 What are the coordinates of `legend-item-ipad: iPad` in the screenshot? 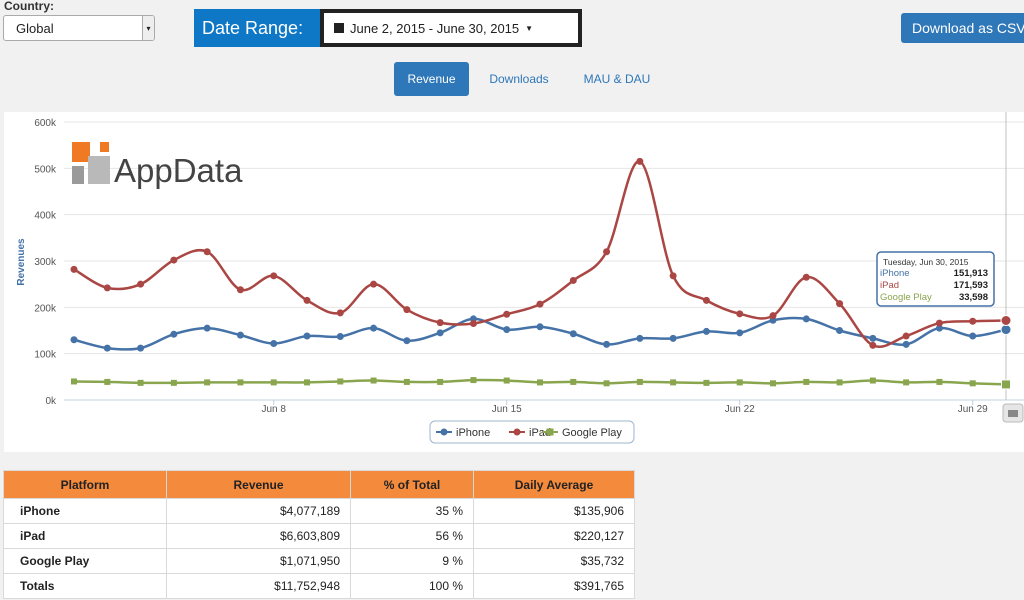 It's located at (530, 433).